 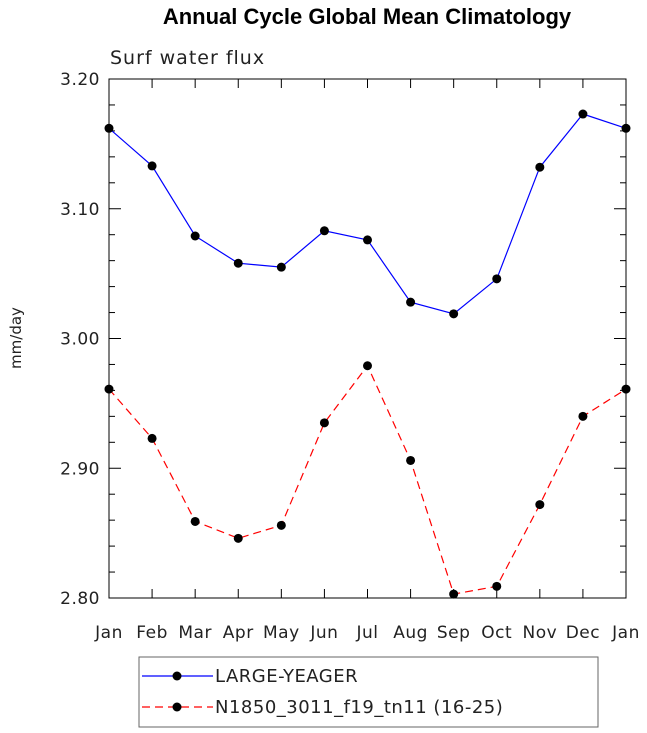 What do you see at coordinates (496, 633) in the screenshot?
I see `x-tick-label: Oct` at bounding box center [496, 633].